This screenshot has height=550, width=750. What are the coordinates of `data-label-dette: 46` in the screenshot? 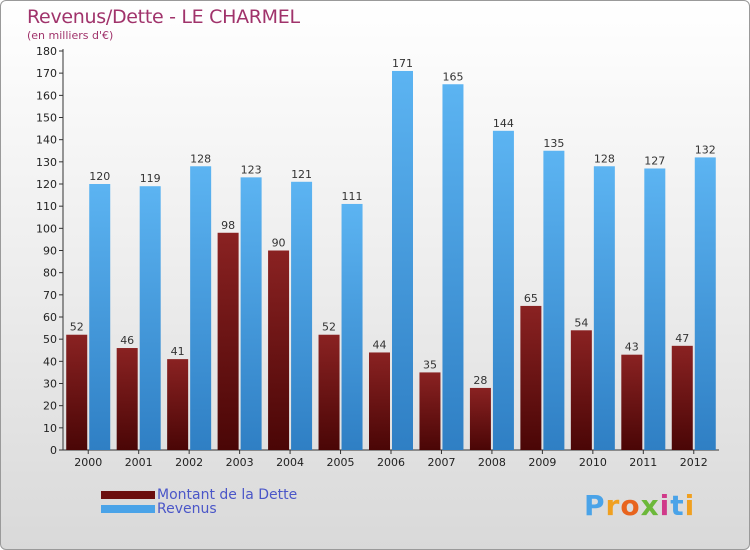 It's located at (127, 340).